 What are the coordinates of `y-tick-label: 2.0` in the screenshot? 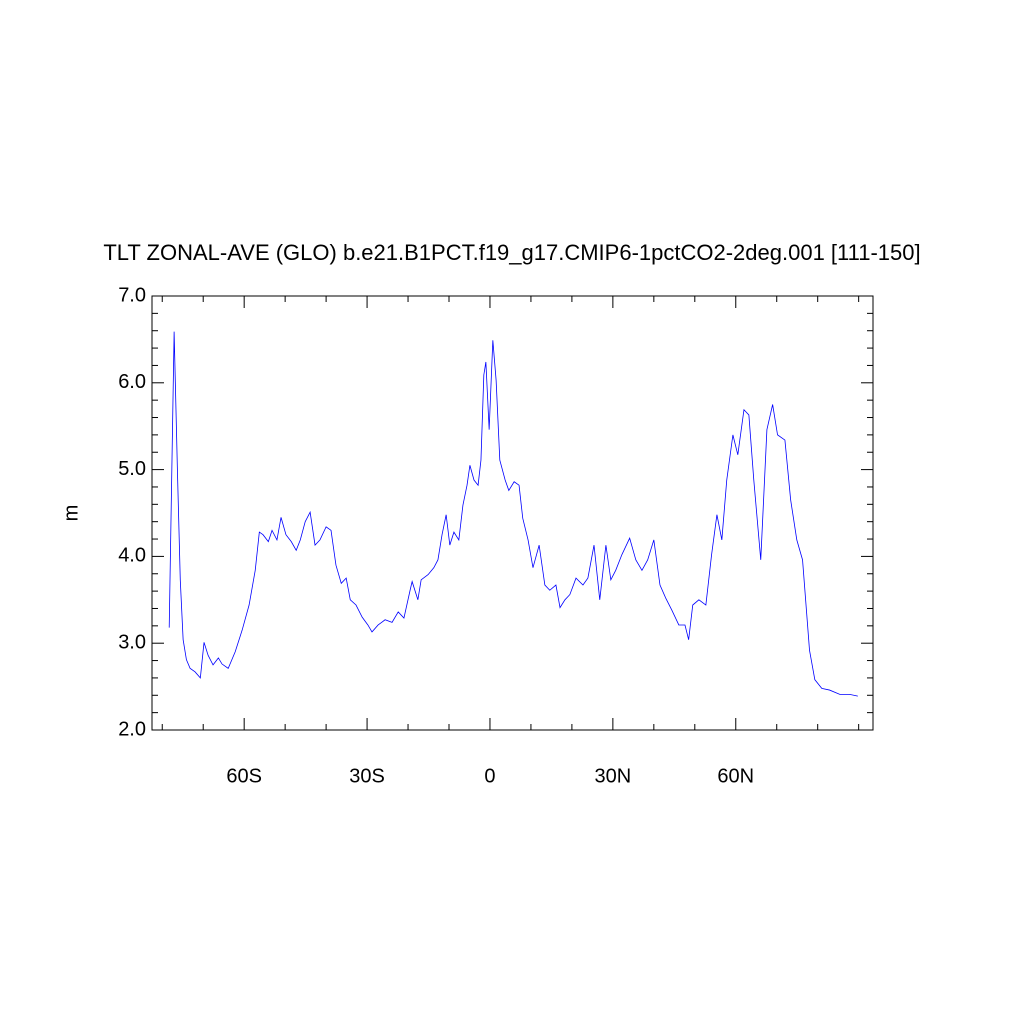 It's located at (132, 729).